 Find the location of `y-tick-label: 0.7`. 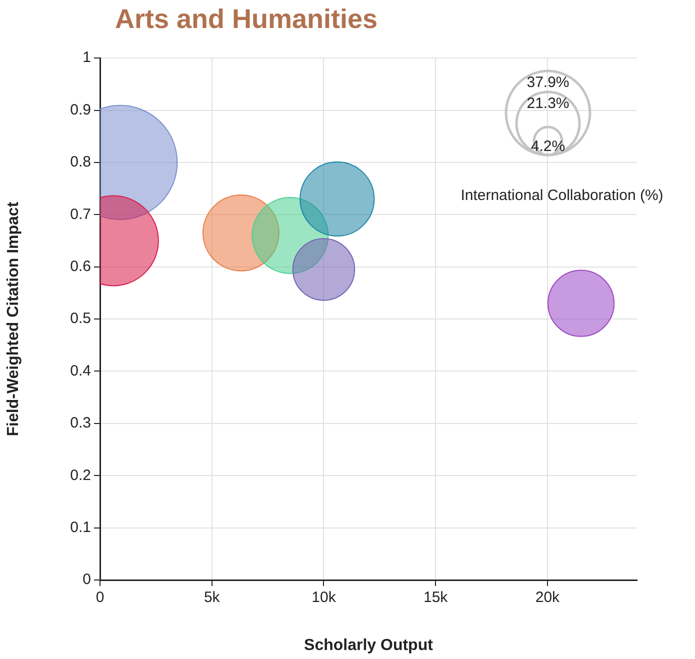

y-tick-label: 0.7 is located at coordinates (80, 214).